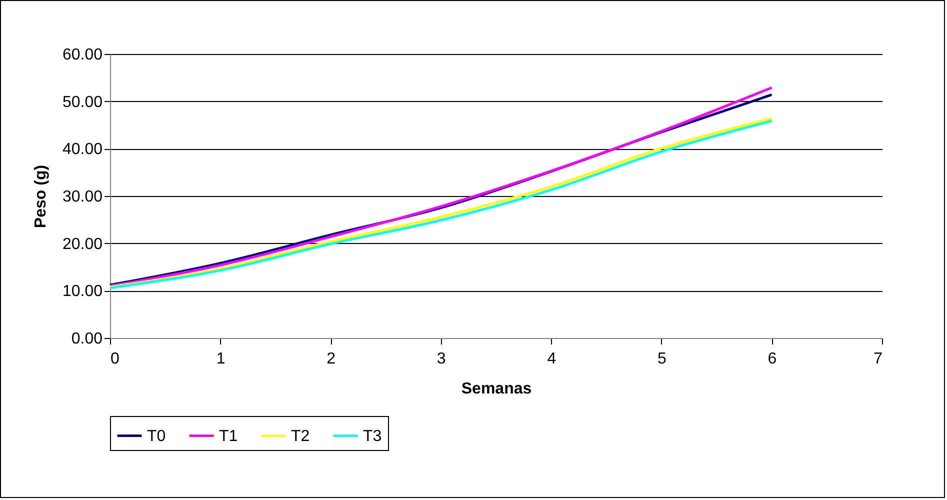  I want to click on y-tick-label: 40.00, so click(82, 149).